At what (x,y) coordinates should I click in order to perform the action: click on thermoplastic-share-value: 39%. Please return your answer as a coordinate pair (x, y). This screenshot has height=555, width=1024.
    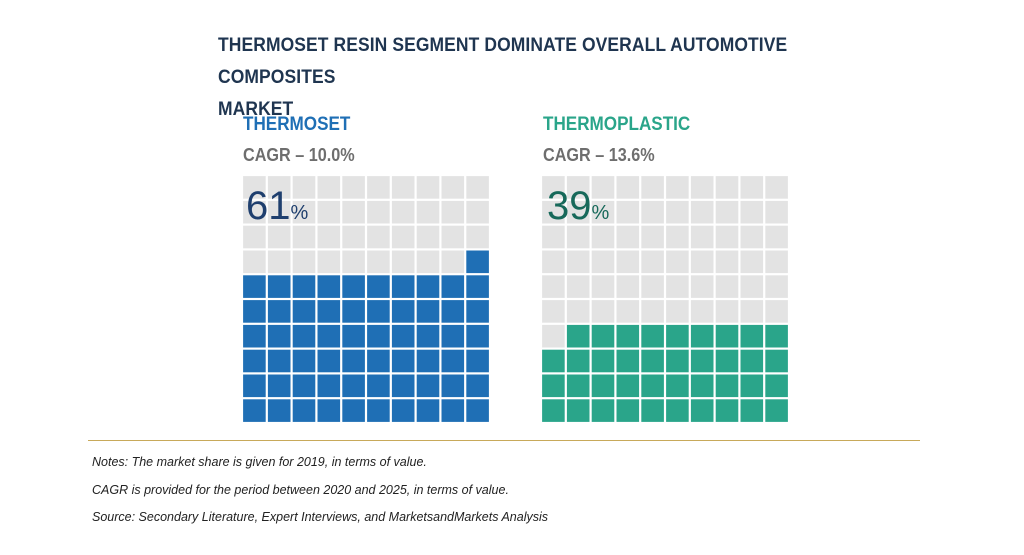
    Looking at the image, I should click on (578, 209).